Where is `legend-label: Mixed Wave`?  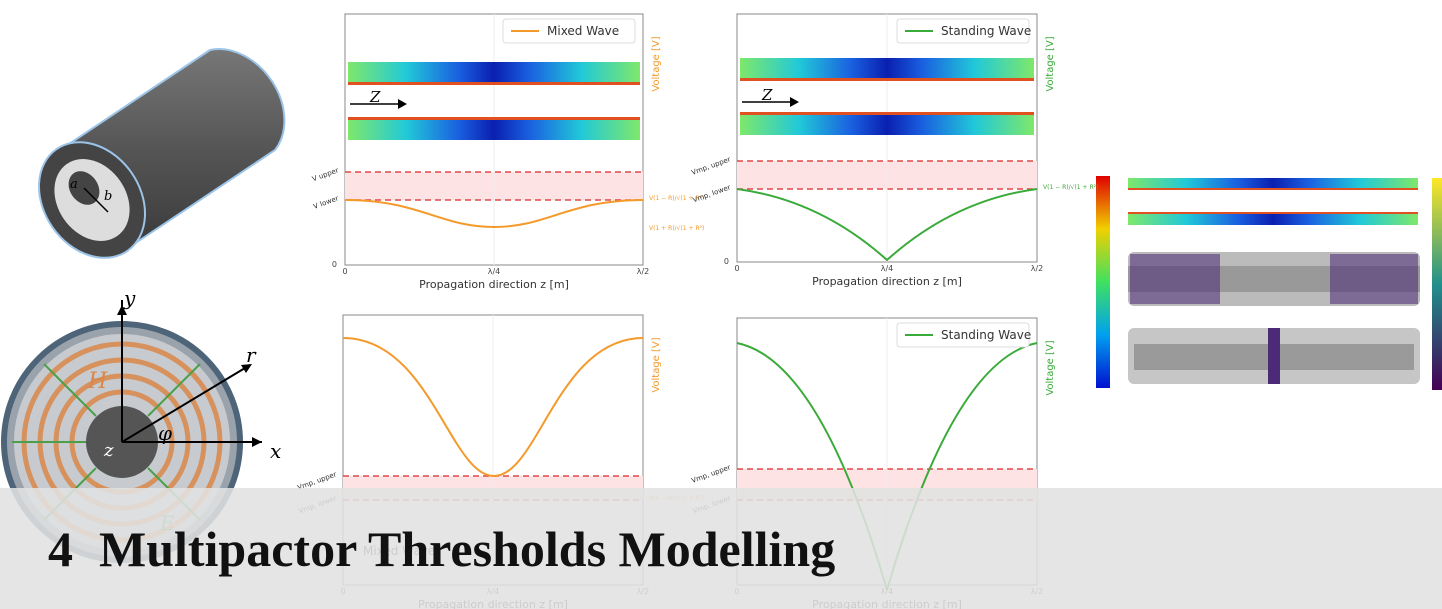 legend-label: Mixed Wave is located at coordinates (583, 31).